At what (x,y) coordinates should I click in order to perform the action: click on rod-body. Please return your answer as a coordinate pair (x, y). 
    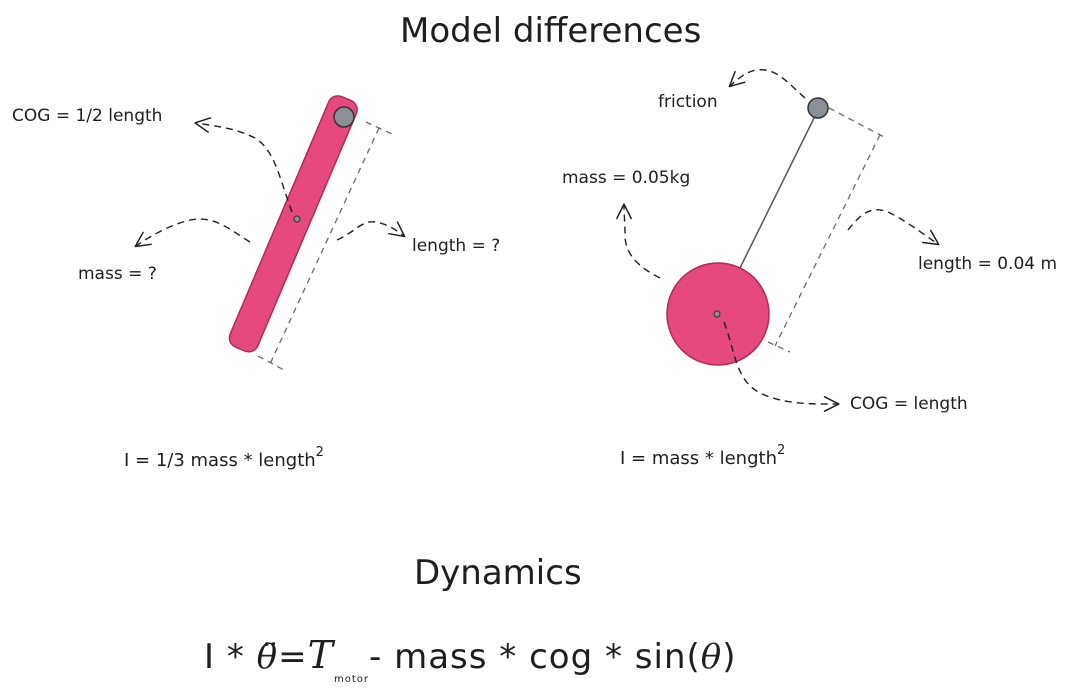
    Looking at the image, I should click on (293, 224).